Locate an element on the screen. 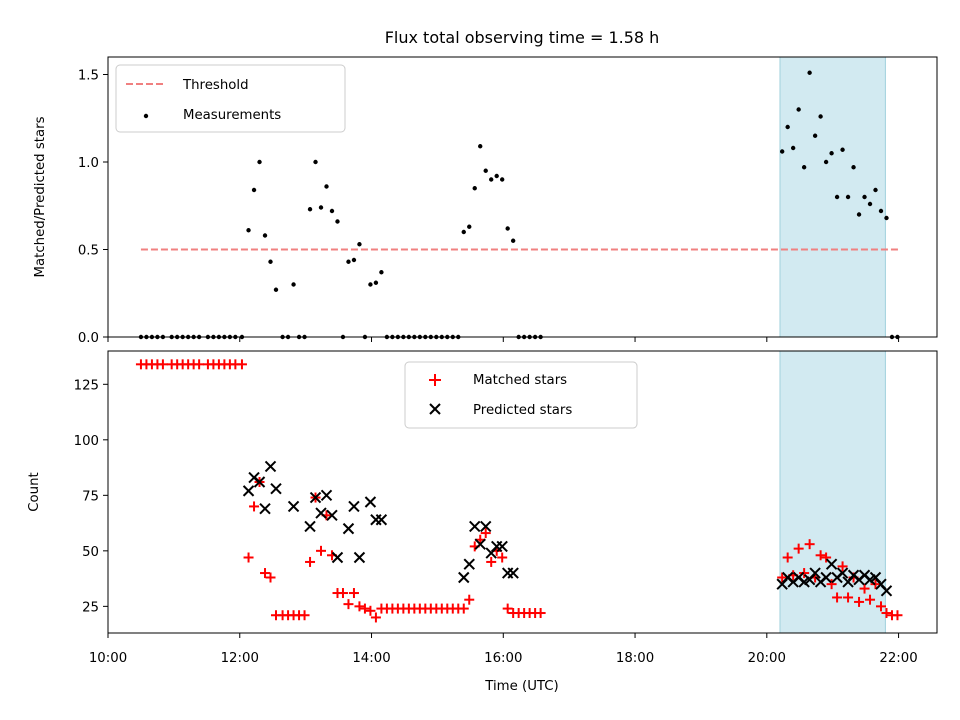 The width and height of the screenshot is (960, 720). chart-title: Flux total observing time = 1.58 h is located at coordinates (522, 37).